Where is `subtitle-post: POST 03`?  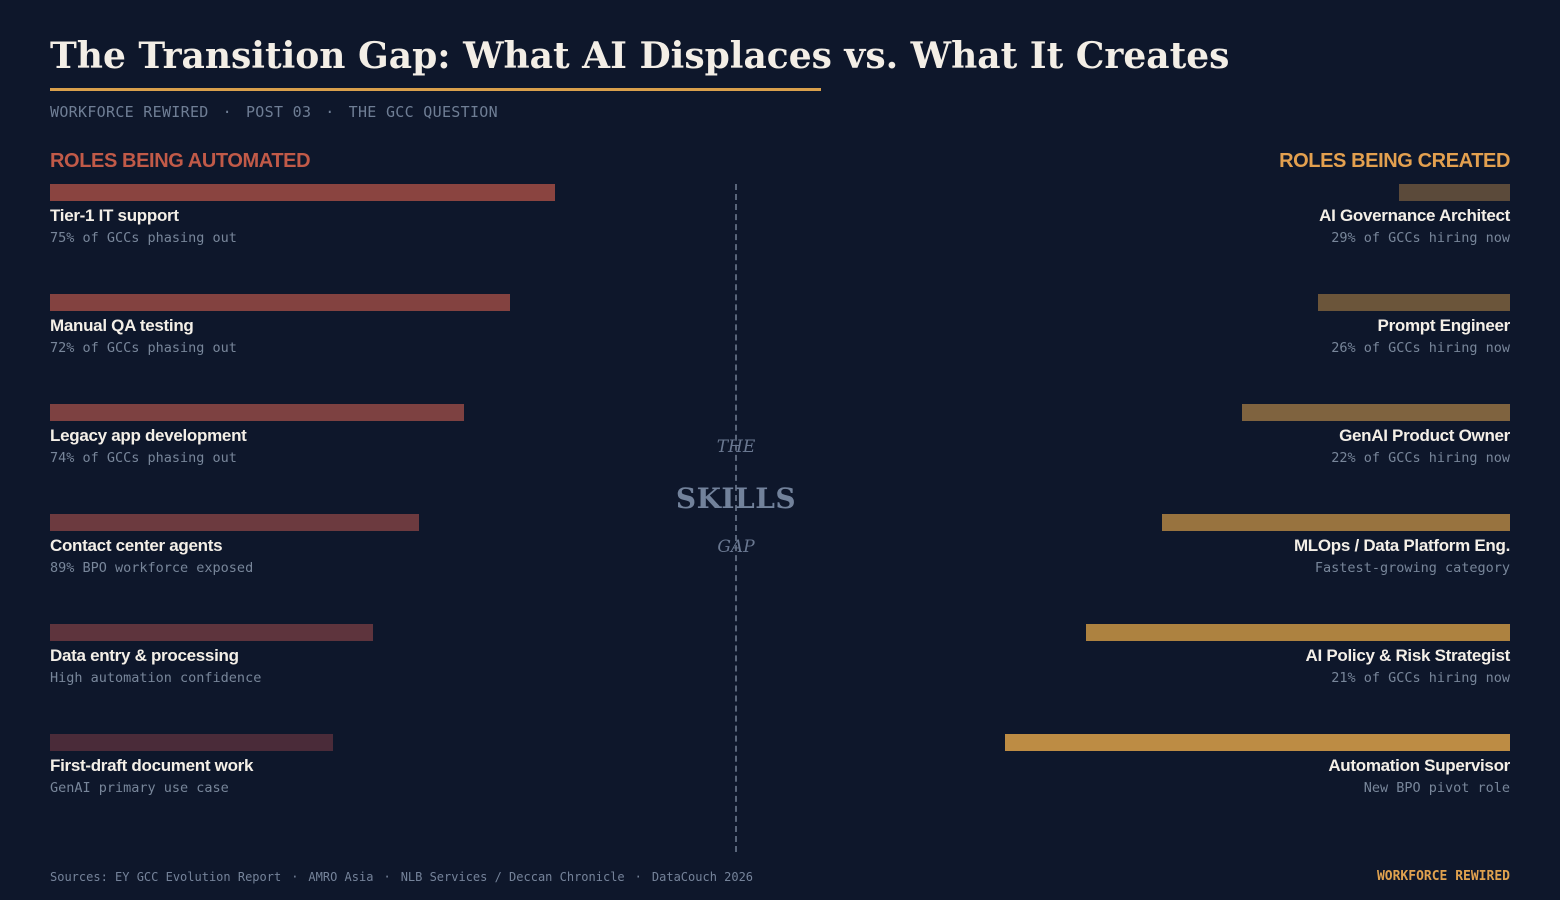 subtitle-post: POST 03 is located at coordinates (278, 112).